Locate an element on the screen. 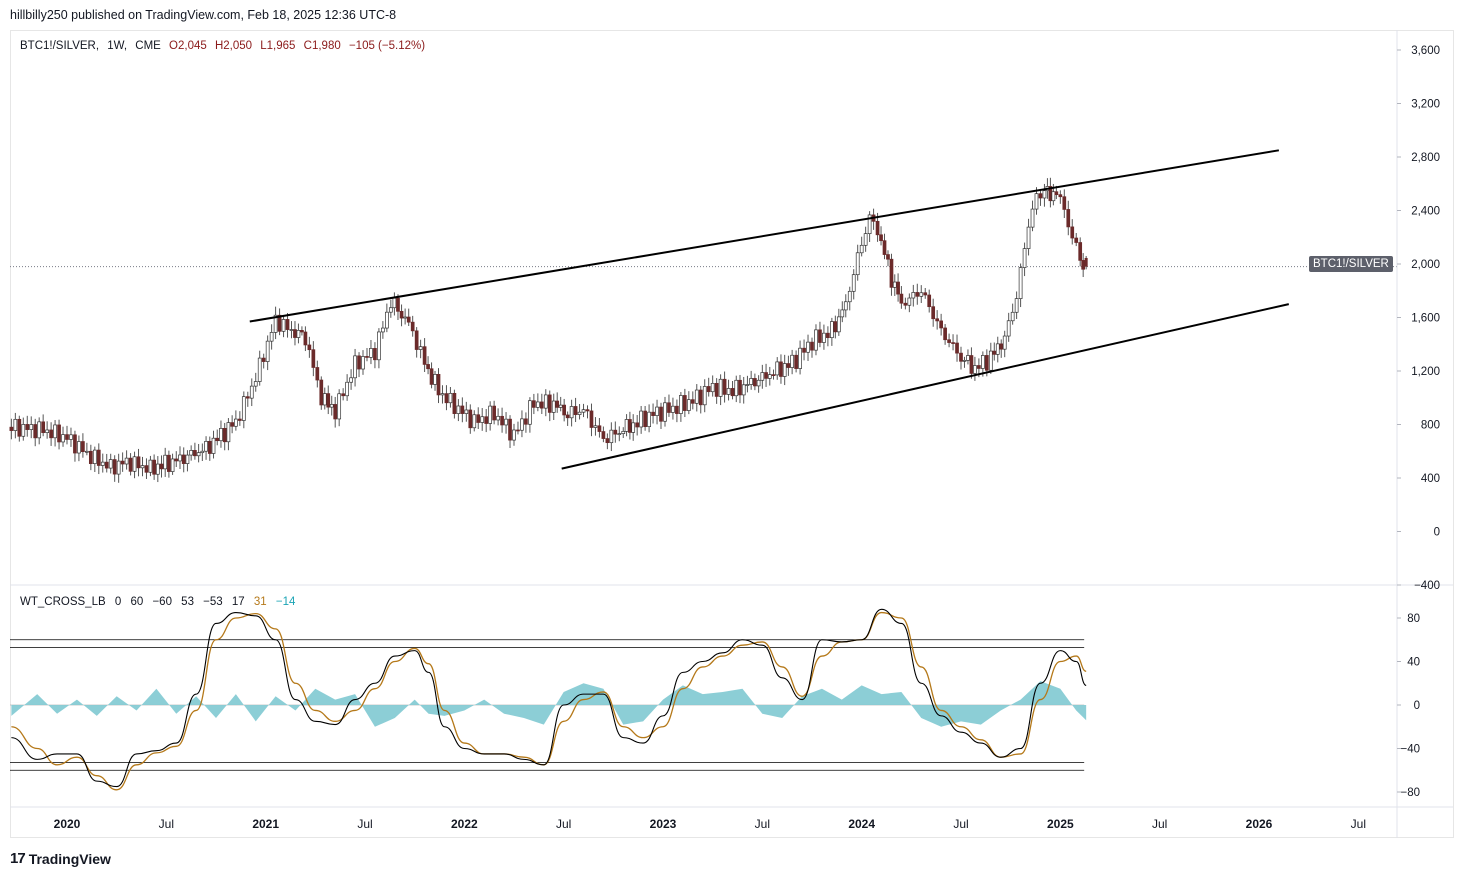 Image resolution: width=1465 pixels, height=878 pixels. tradingview-logo: 17 TradingView is located at coordinates (60, 858).